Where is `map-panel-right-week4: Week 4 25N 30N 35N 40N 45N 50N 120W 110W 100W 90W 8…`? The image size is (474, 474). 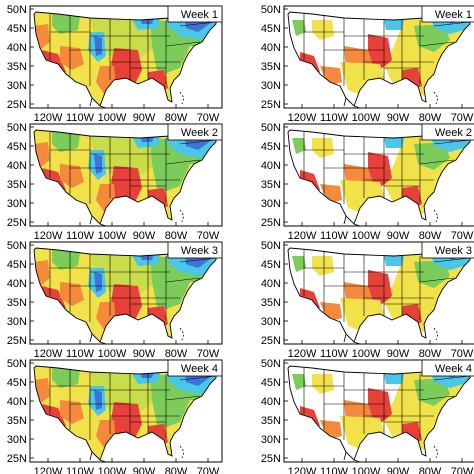 map-panel-right-week4: Week 4 25N 30N 35N 40N 45N 50N 120W 110W 100W 90W 8… is located at coordinates (367, 416).